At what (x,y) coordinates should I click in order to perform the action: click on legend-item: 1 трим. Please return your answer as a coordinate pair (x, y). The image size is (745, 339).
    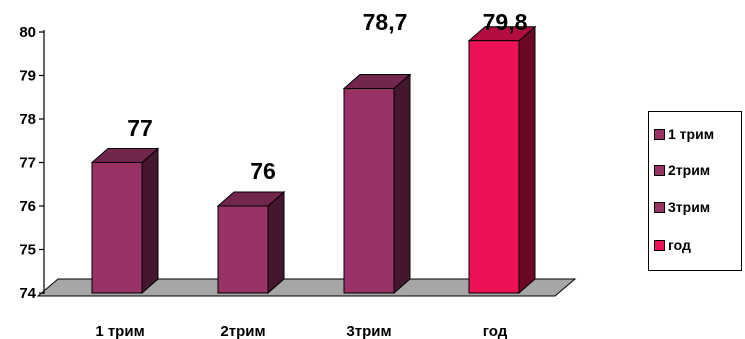
    Looking at the image, I should click on (684, 134).